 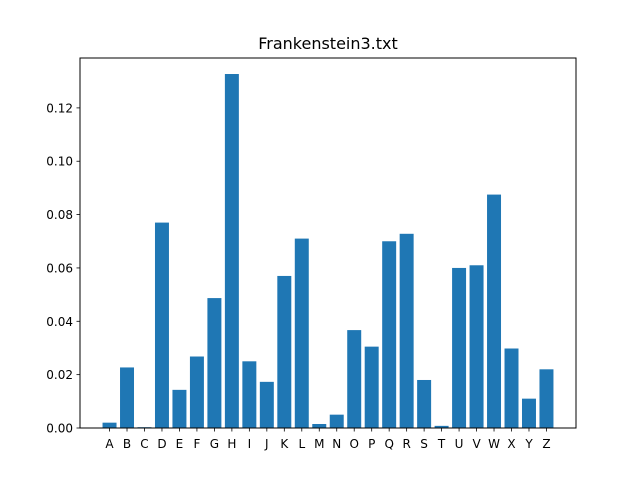 I want to click on x-tick-label: A, so click(x=109, y=444).